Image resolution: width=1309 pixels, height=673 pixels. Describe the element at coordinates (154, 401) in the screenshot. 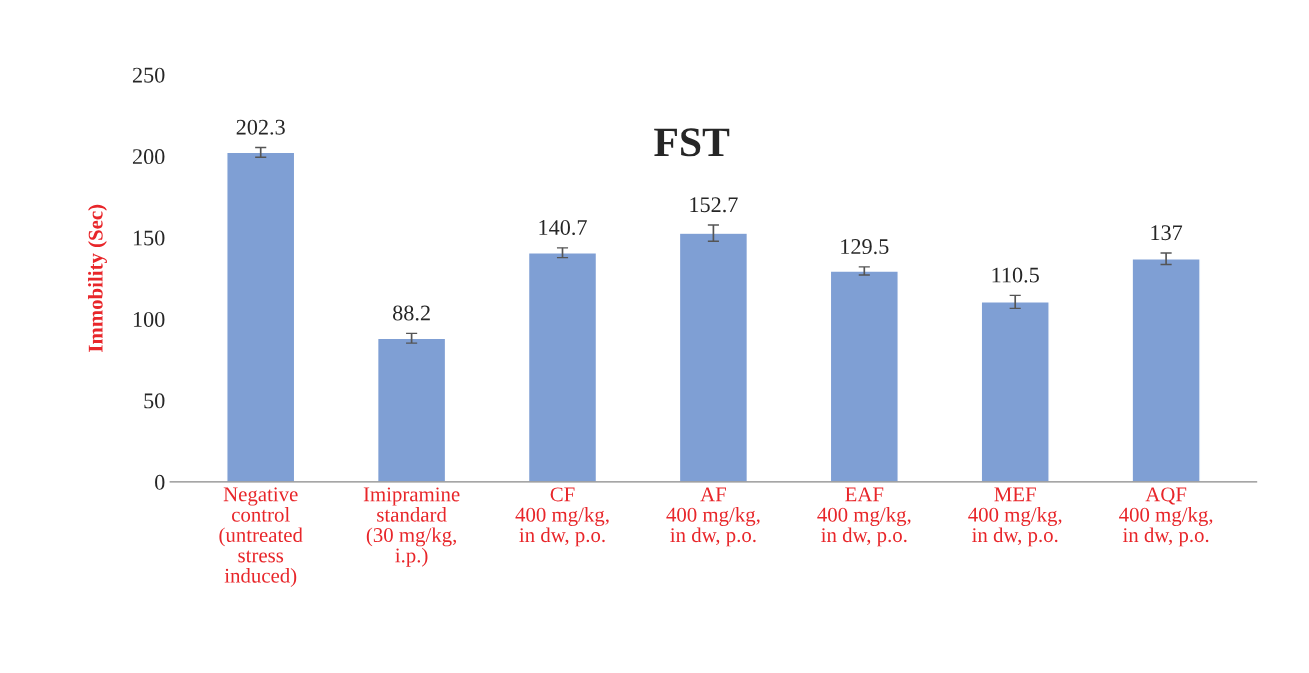

I see `y-tick-label: 50` at that location.